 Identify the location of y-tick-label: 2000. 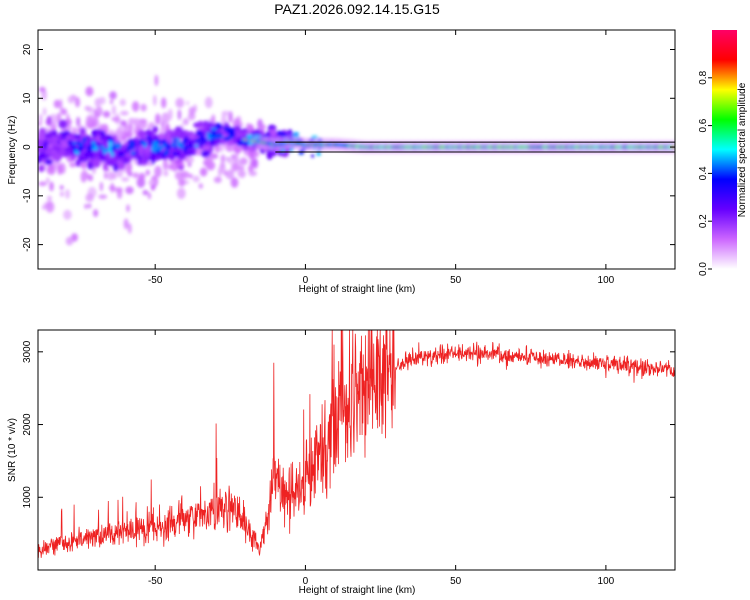
(27, 424).